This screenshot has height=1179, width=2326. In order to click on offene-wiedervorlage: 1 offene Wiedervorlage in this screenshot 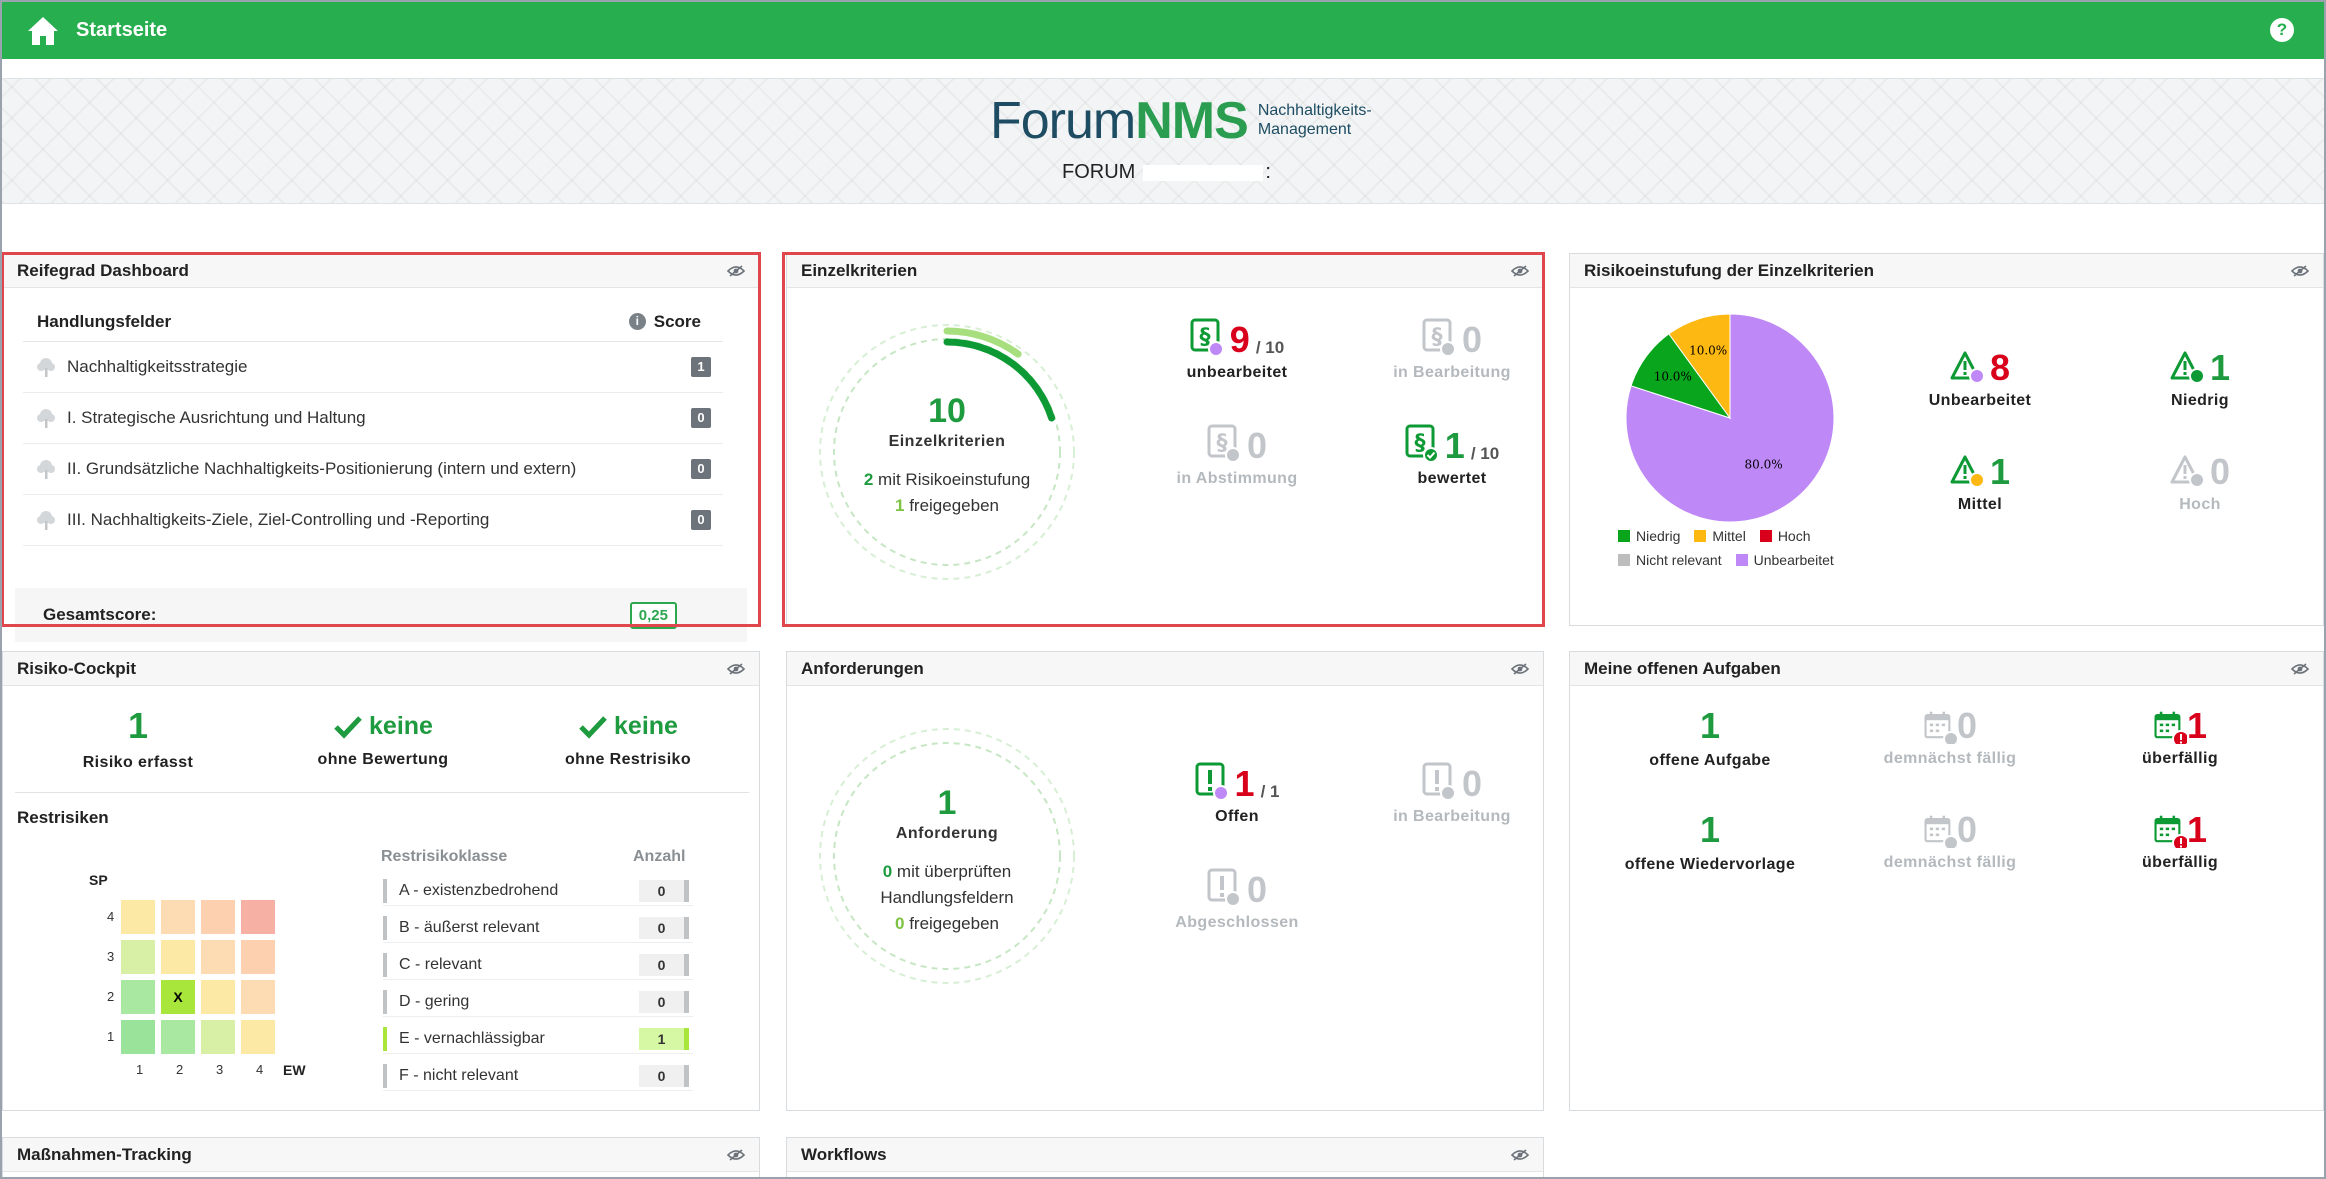, I will do `click(1710, 841)`.